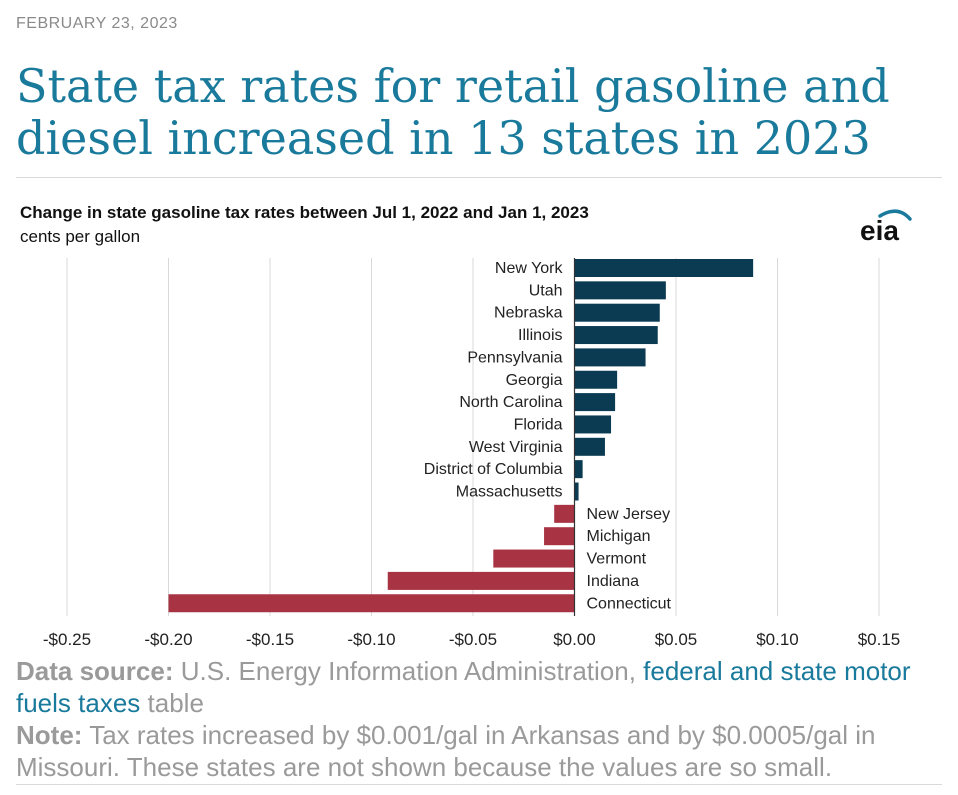 This screenshot has width=958, height=795. I want to click on category-label: New York, so click(529, 268).